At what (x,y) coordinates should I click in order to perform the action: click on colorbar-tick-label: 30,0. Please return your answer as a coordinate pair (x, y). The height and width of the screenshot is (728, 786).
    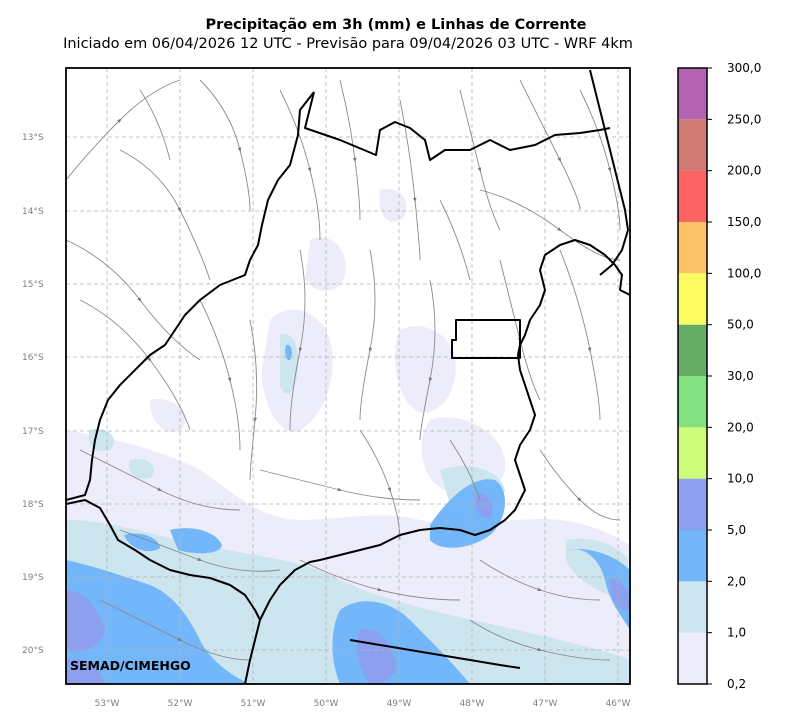
    Looking at the image, I should click on (740, 376).